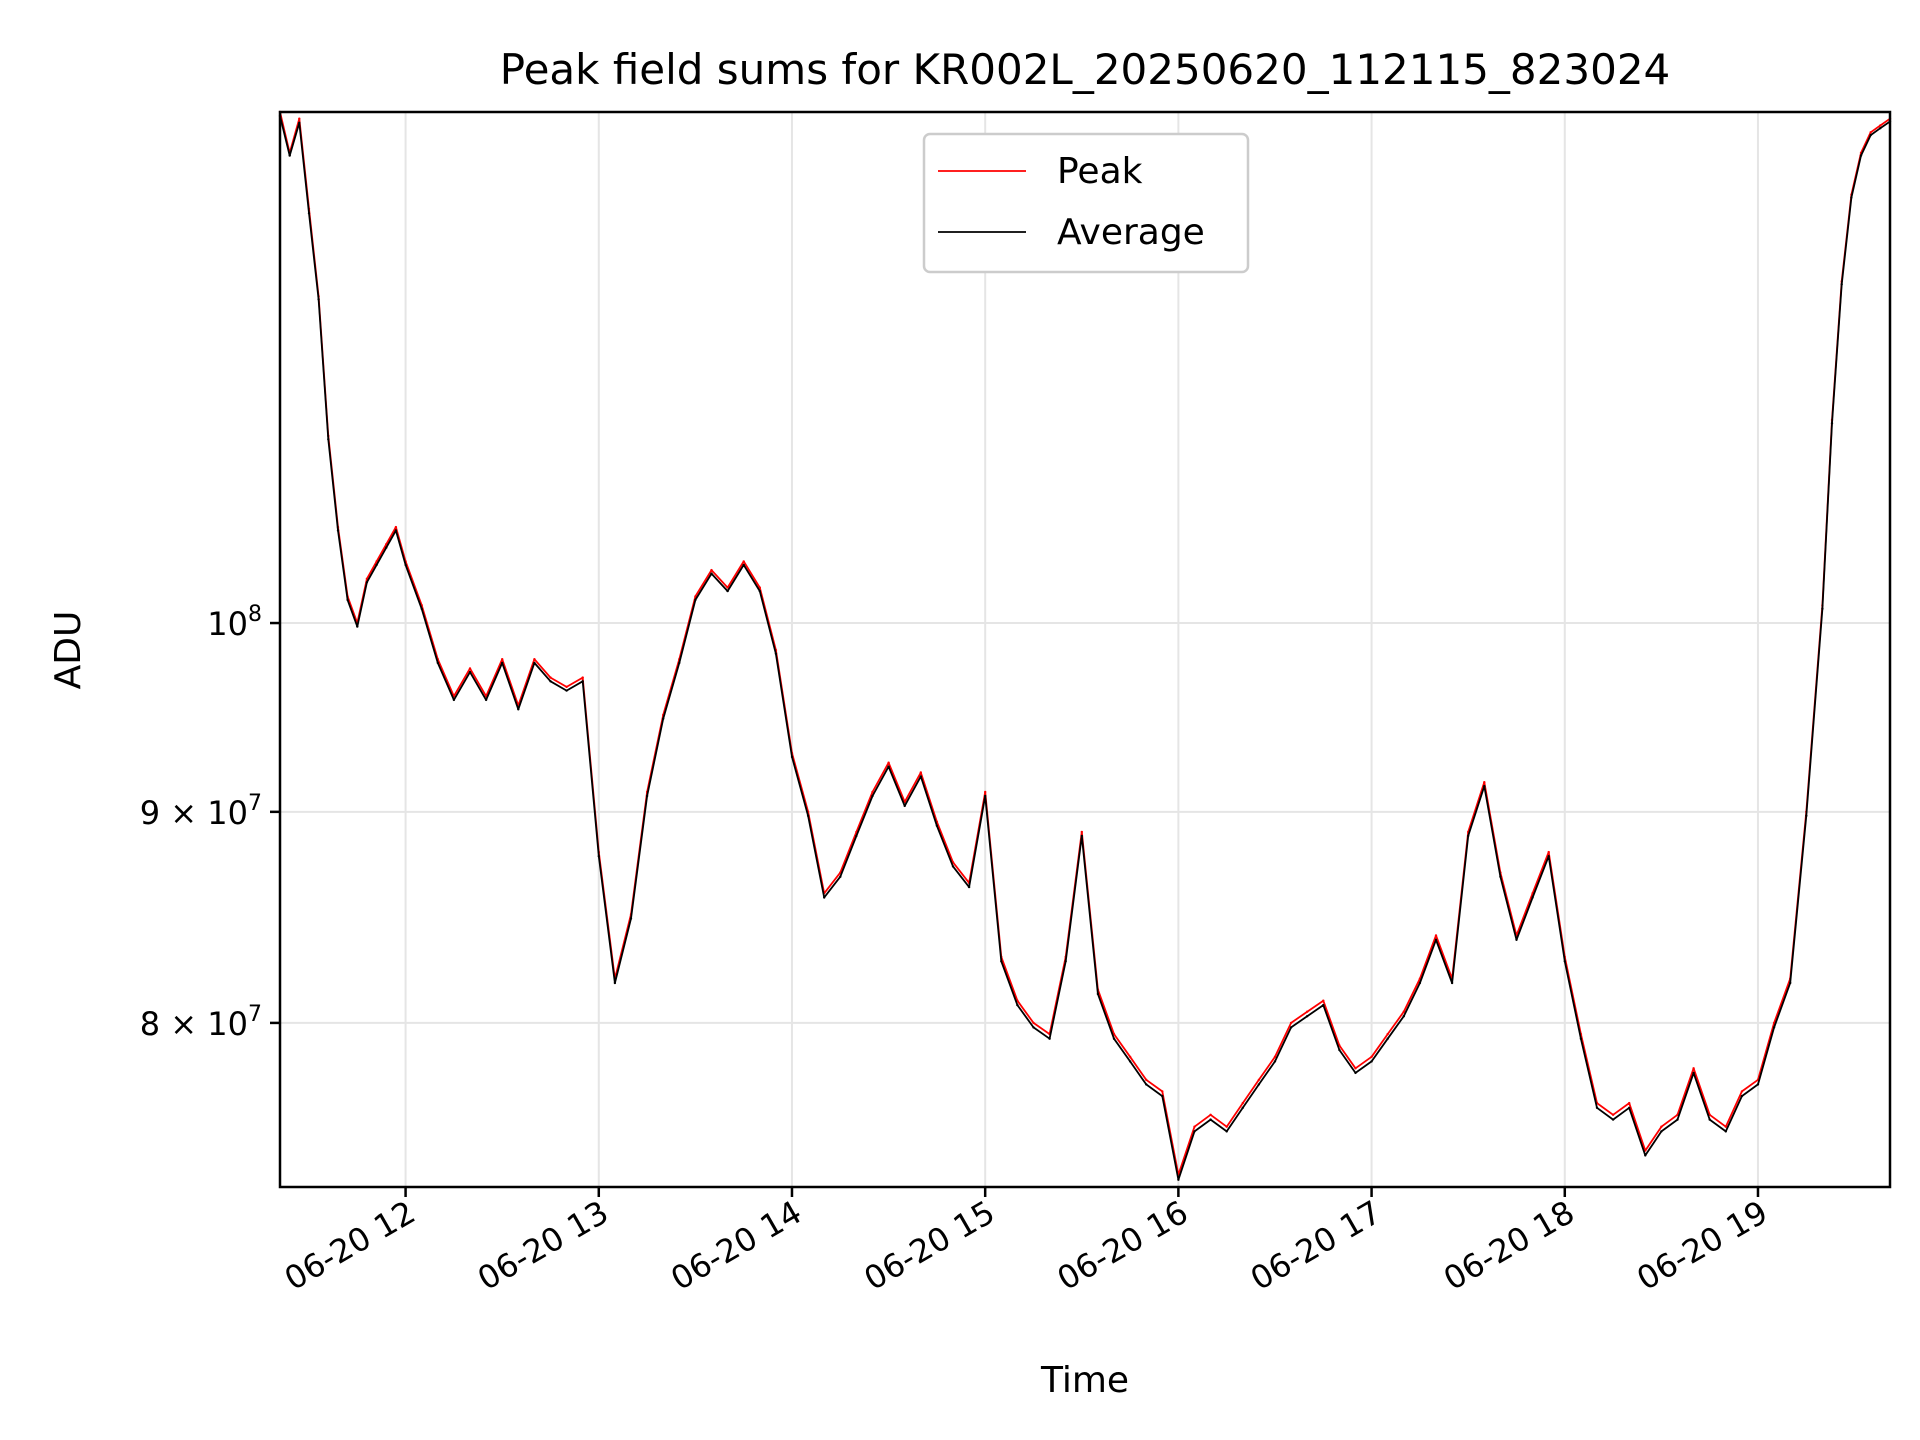  I want to click on x-axis-label: Time, so click(1084, 1380).